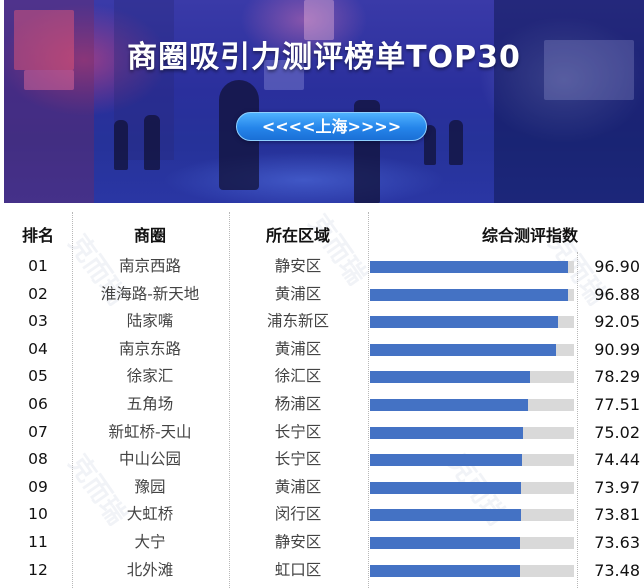 The height and width of the screenshot is (588, 644). What do you see at coordinates (149, 235) in the screenshot?
I see `header-district: 商圈` at bounding box center [149, 235].